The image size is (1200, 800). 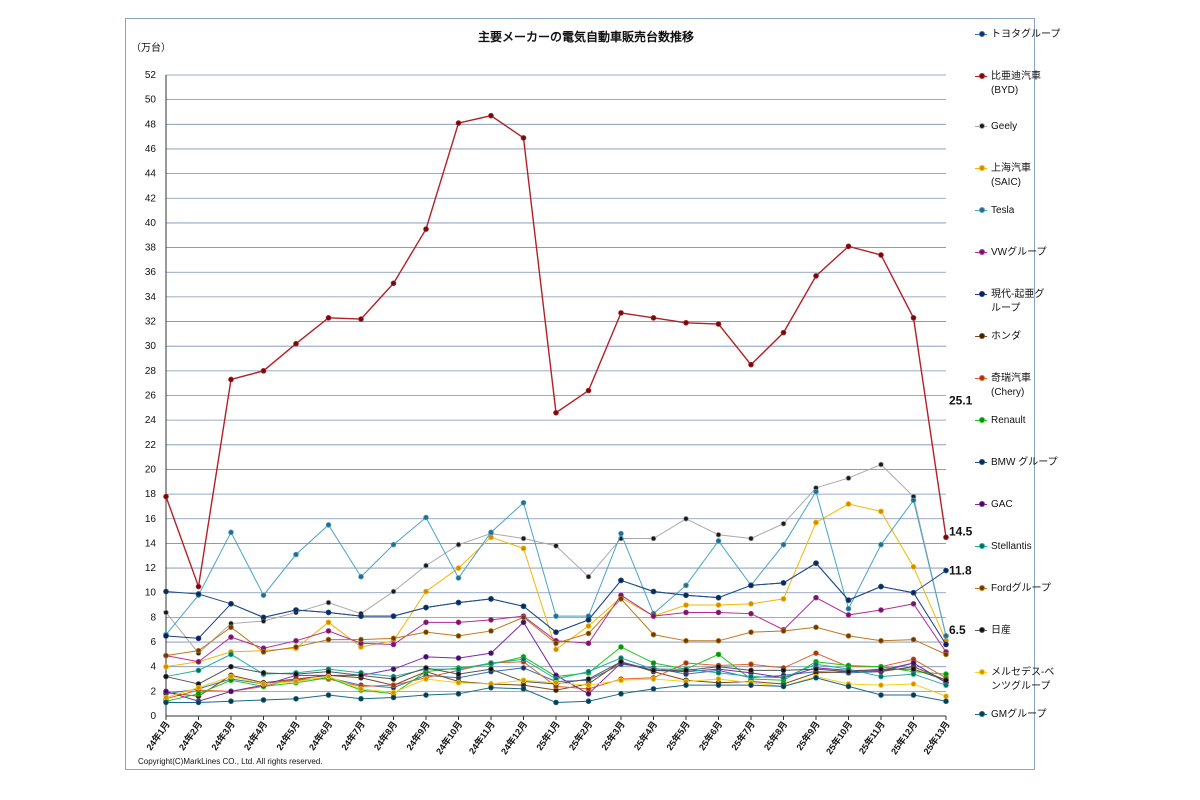 I want to click on y-tick-label: 20, so click(x=151, y=469).